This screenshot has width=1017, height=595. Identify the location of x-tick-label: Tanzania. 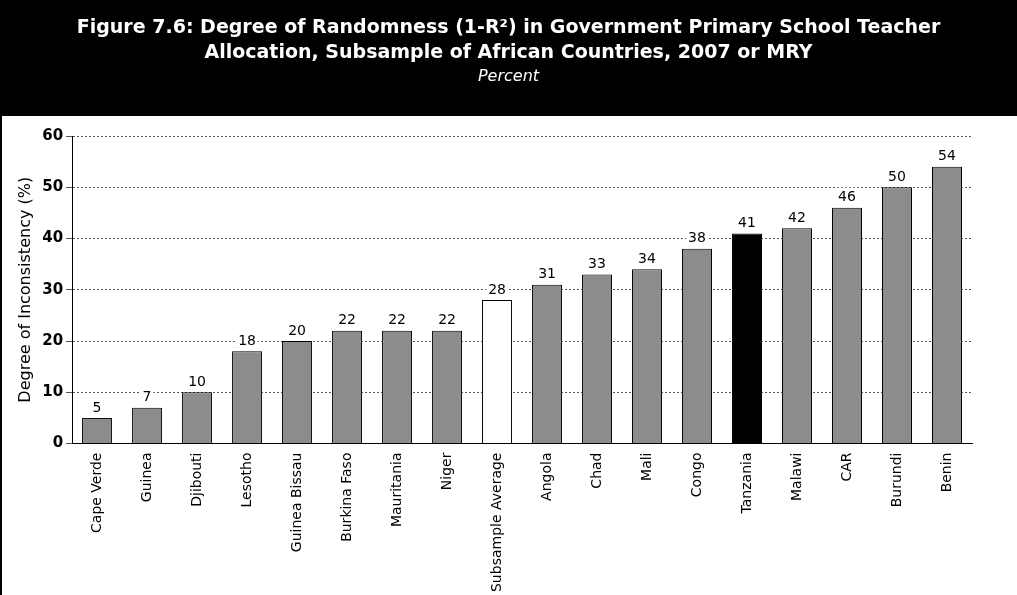
(745, 483).